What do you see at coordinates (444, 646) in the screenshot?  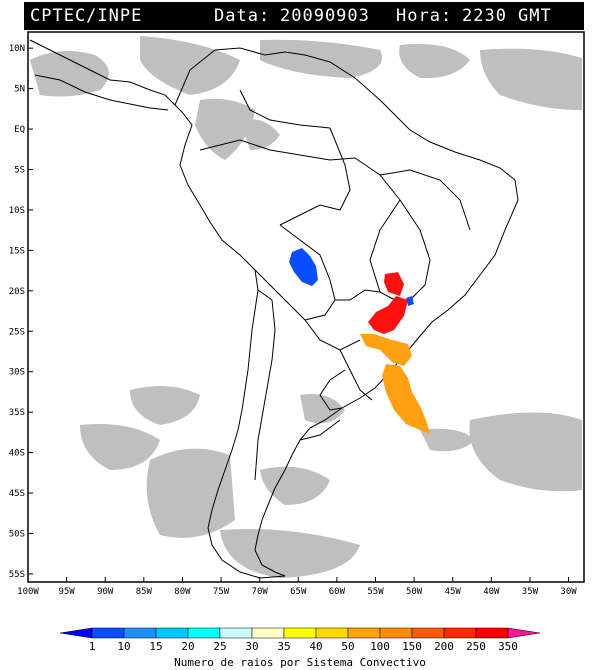 I see `colorbar-label: 200` at bounding box center [444, 646].